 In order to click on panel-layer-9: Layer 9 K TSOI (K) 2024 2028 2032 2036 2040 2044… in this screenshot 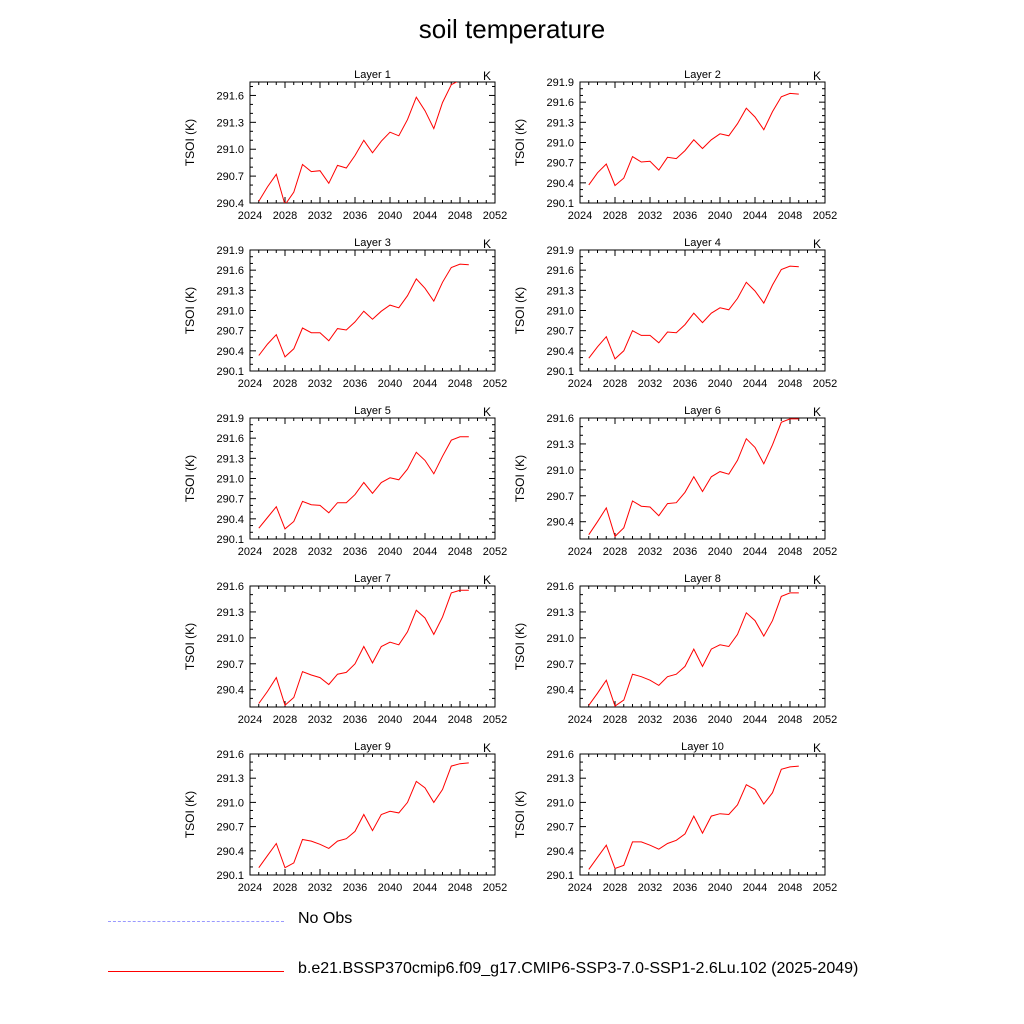, I will do `click(345, 817)`.